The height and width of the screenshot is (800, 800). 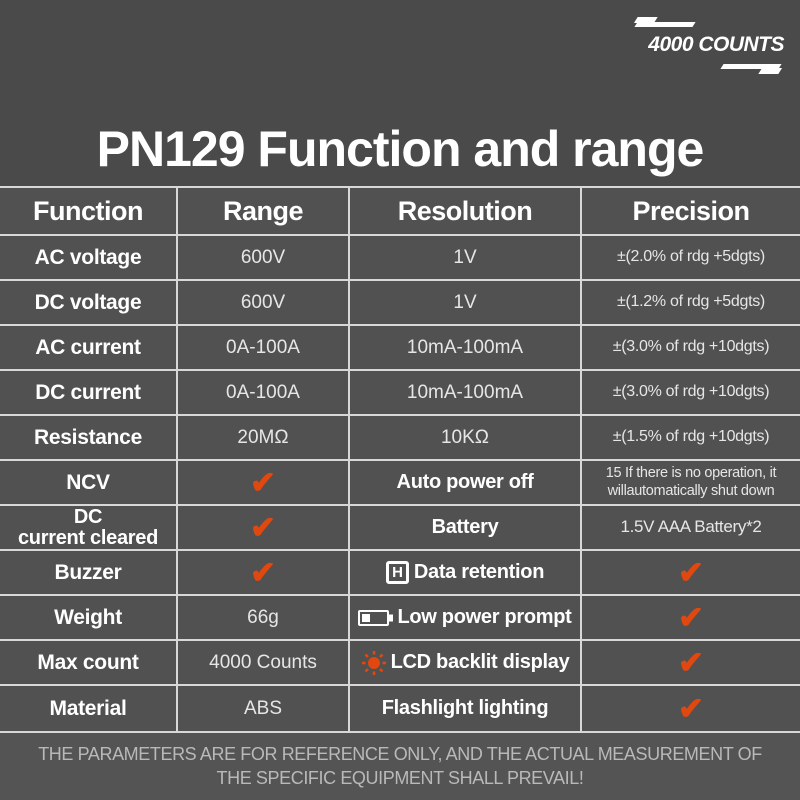 I want to click on material-function: Material, so click(x=89, y=708).